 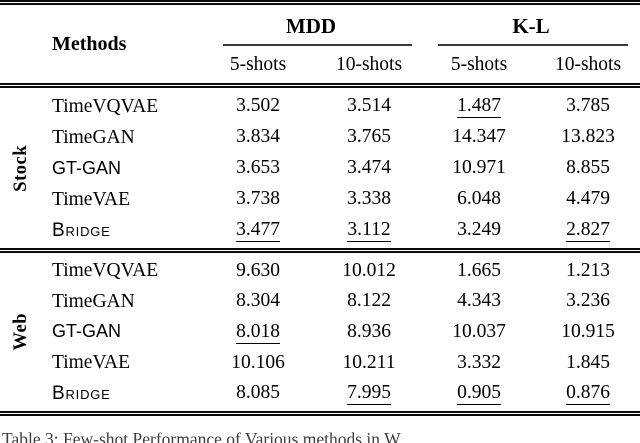 I want to click on group-label-stock-cell: Stock, so click(x=21, y=168).